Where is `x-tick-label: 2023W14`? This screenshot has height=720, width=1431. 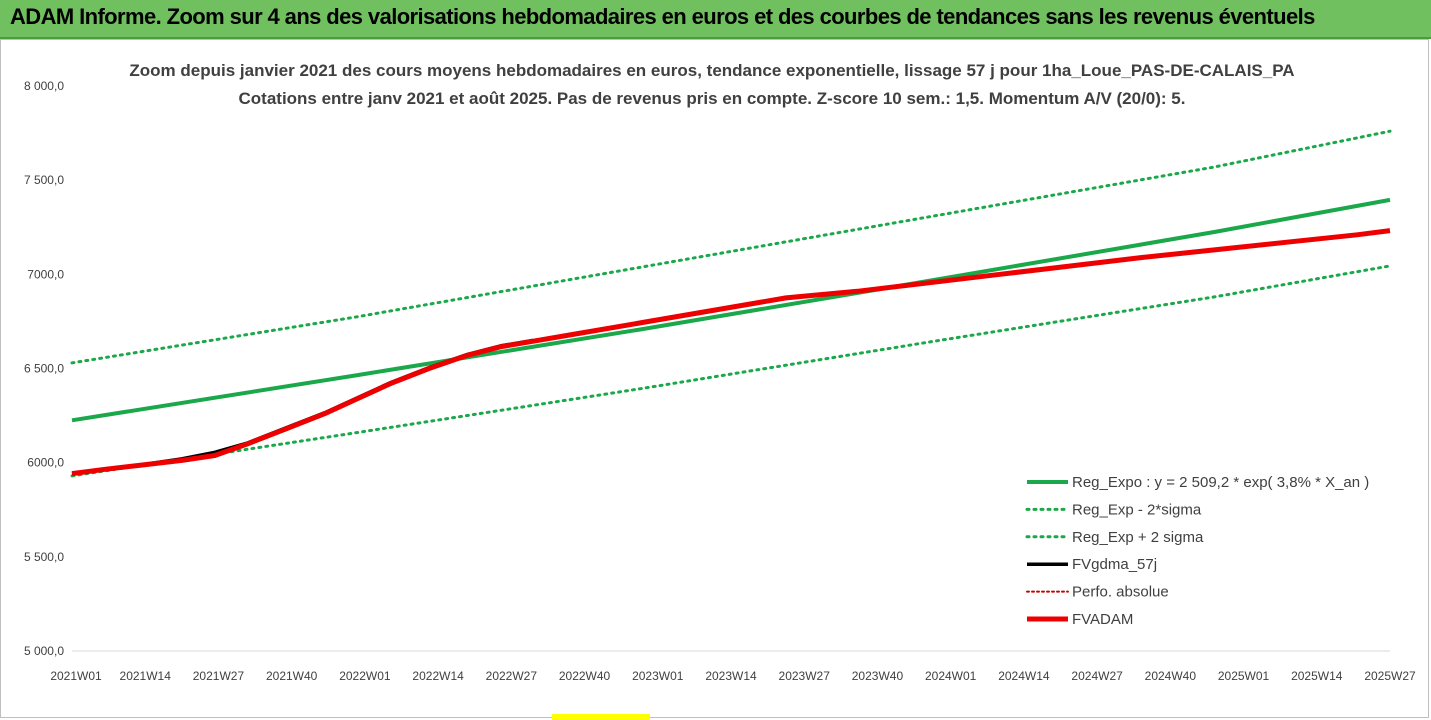 x-tick-label: 2023W14 is located at coordinates (731, 676).